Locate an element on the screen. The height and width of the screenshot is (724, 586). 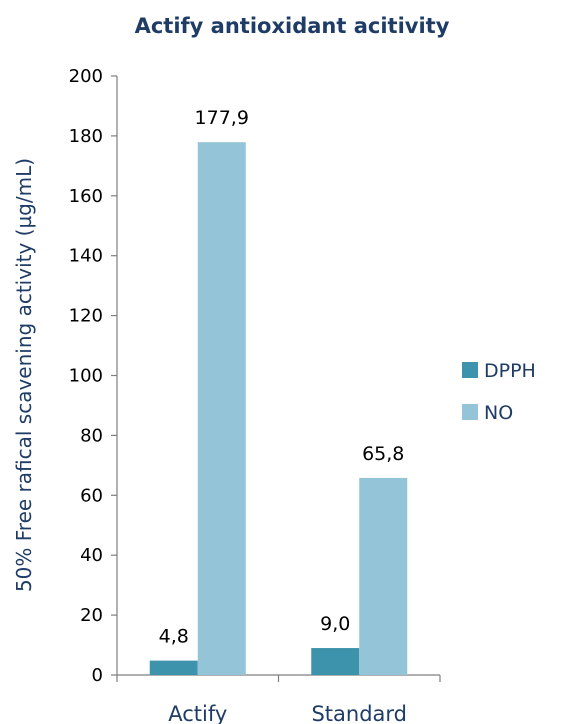
y-tick-label: 80 is located at coordinates (91, 435).